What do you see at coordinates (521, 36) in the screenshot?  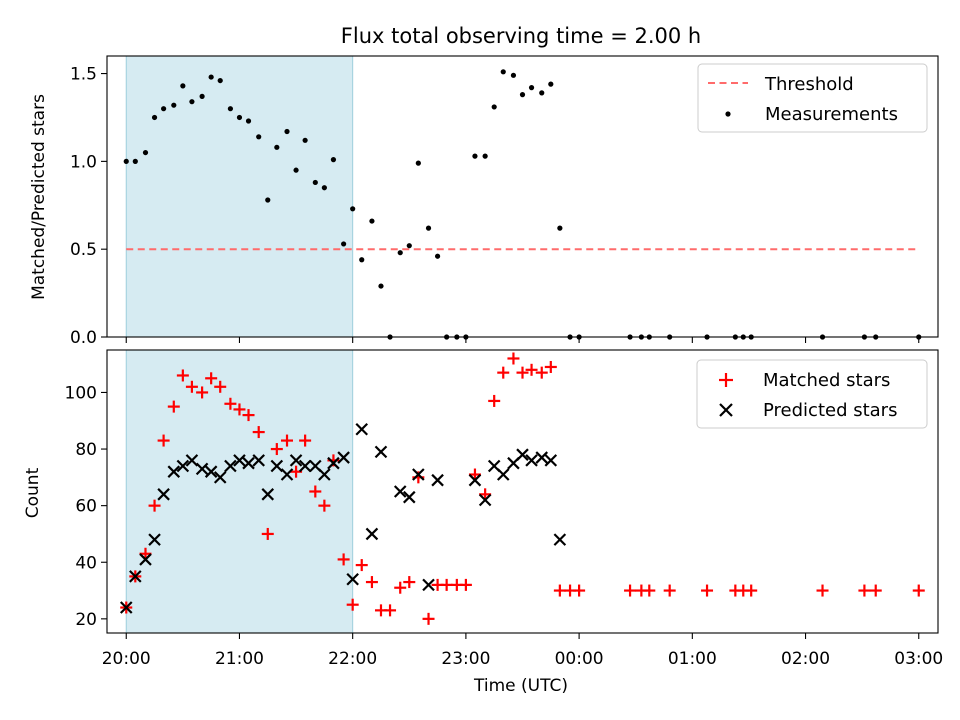 I see `chart-title: Flux total observing time = 2.00 h` at bounding box center [521, 36].